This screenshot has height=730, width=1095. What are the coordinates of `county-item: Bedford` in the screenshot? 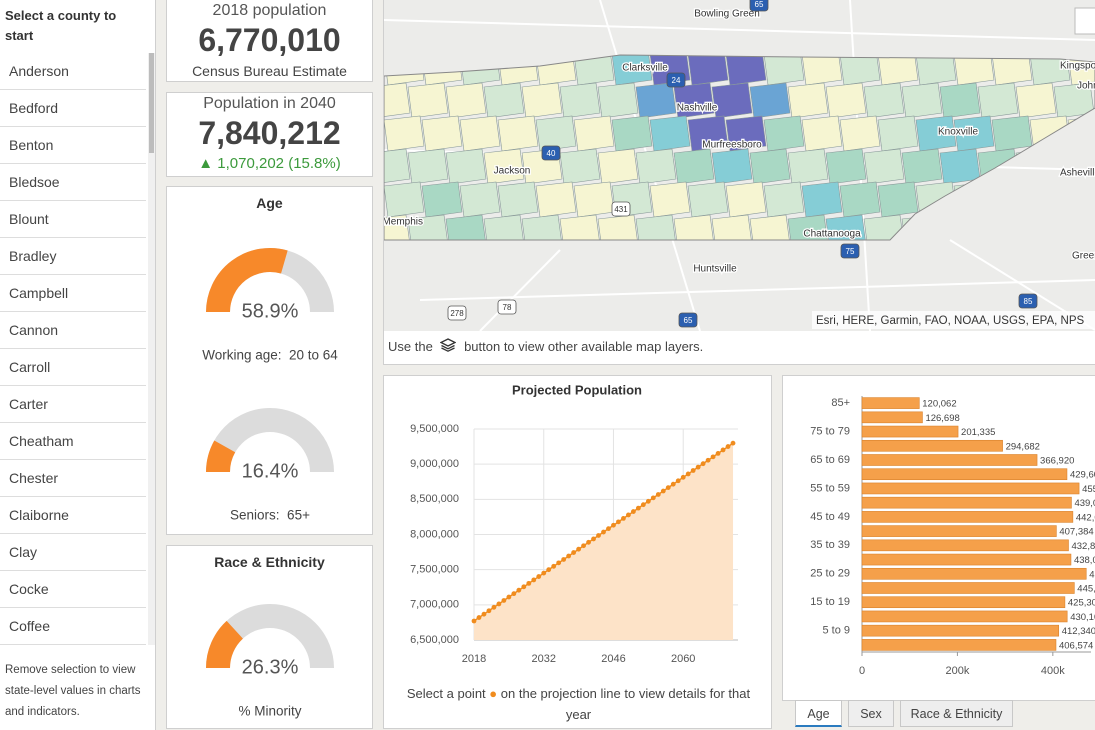 It's located at (73, 108).